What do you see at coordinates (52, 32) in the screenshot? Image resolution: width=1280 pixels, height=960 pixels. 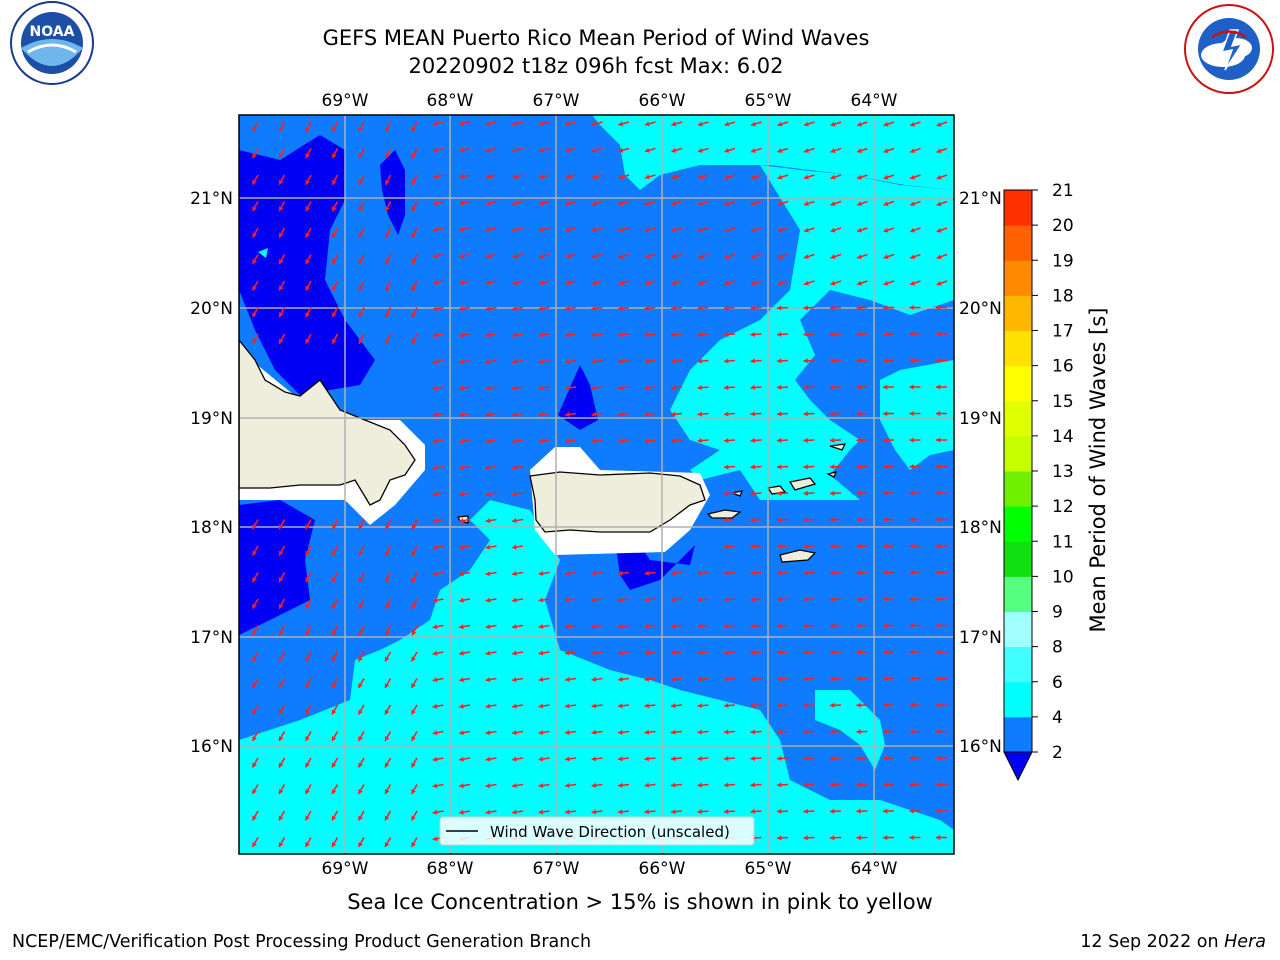 I see `noaa-logo-text: NOAA` at bounding box center [52, 32].